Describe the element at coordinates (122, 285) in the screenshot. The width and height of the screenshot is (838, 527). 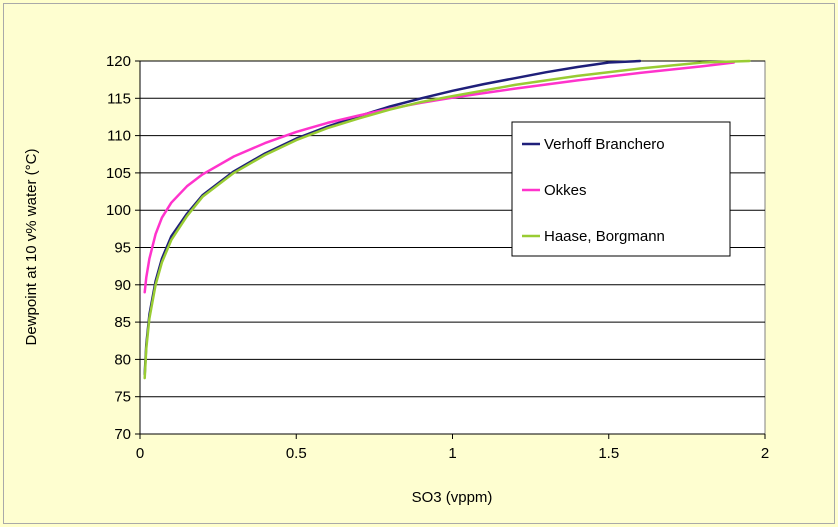
I see `y-tick-label: 90` at that location.